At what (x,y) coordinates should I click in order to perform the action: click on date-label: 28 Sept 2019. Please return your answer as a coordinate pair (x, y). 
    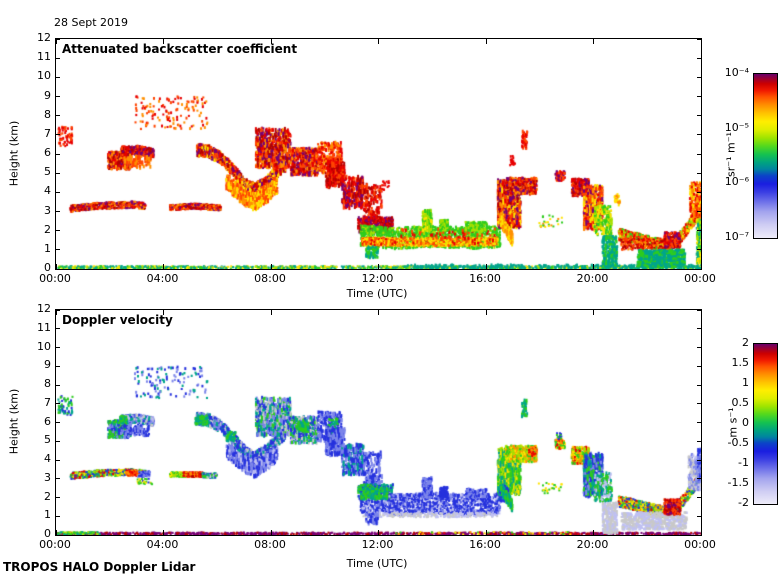
    Looking at the image, I should click on (91, 22).